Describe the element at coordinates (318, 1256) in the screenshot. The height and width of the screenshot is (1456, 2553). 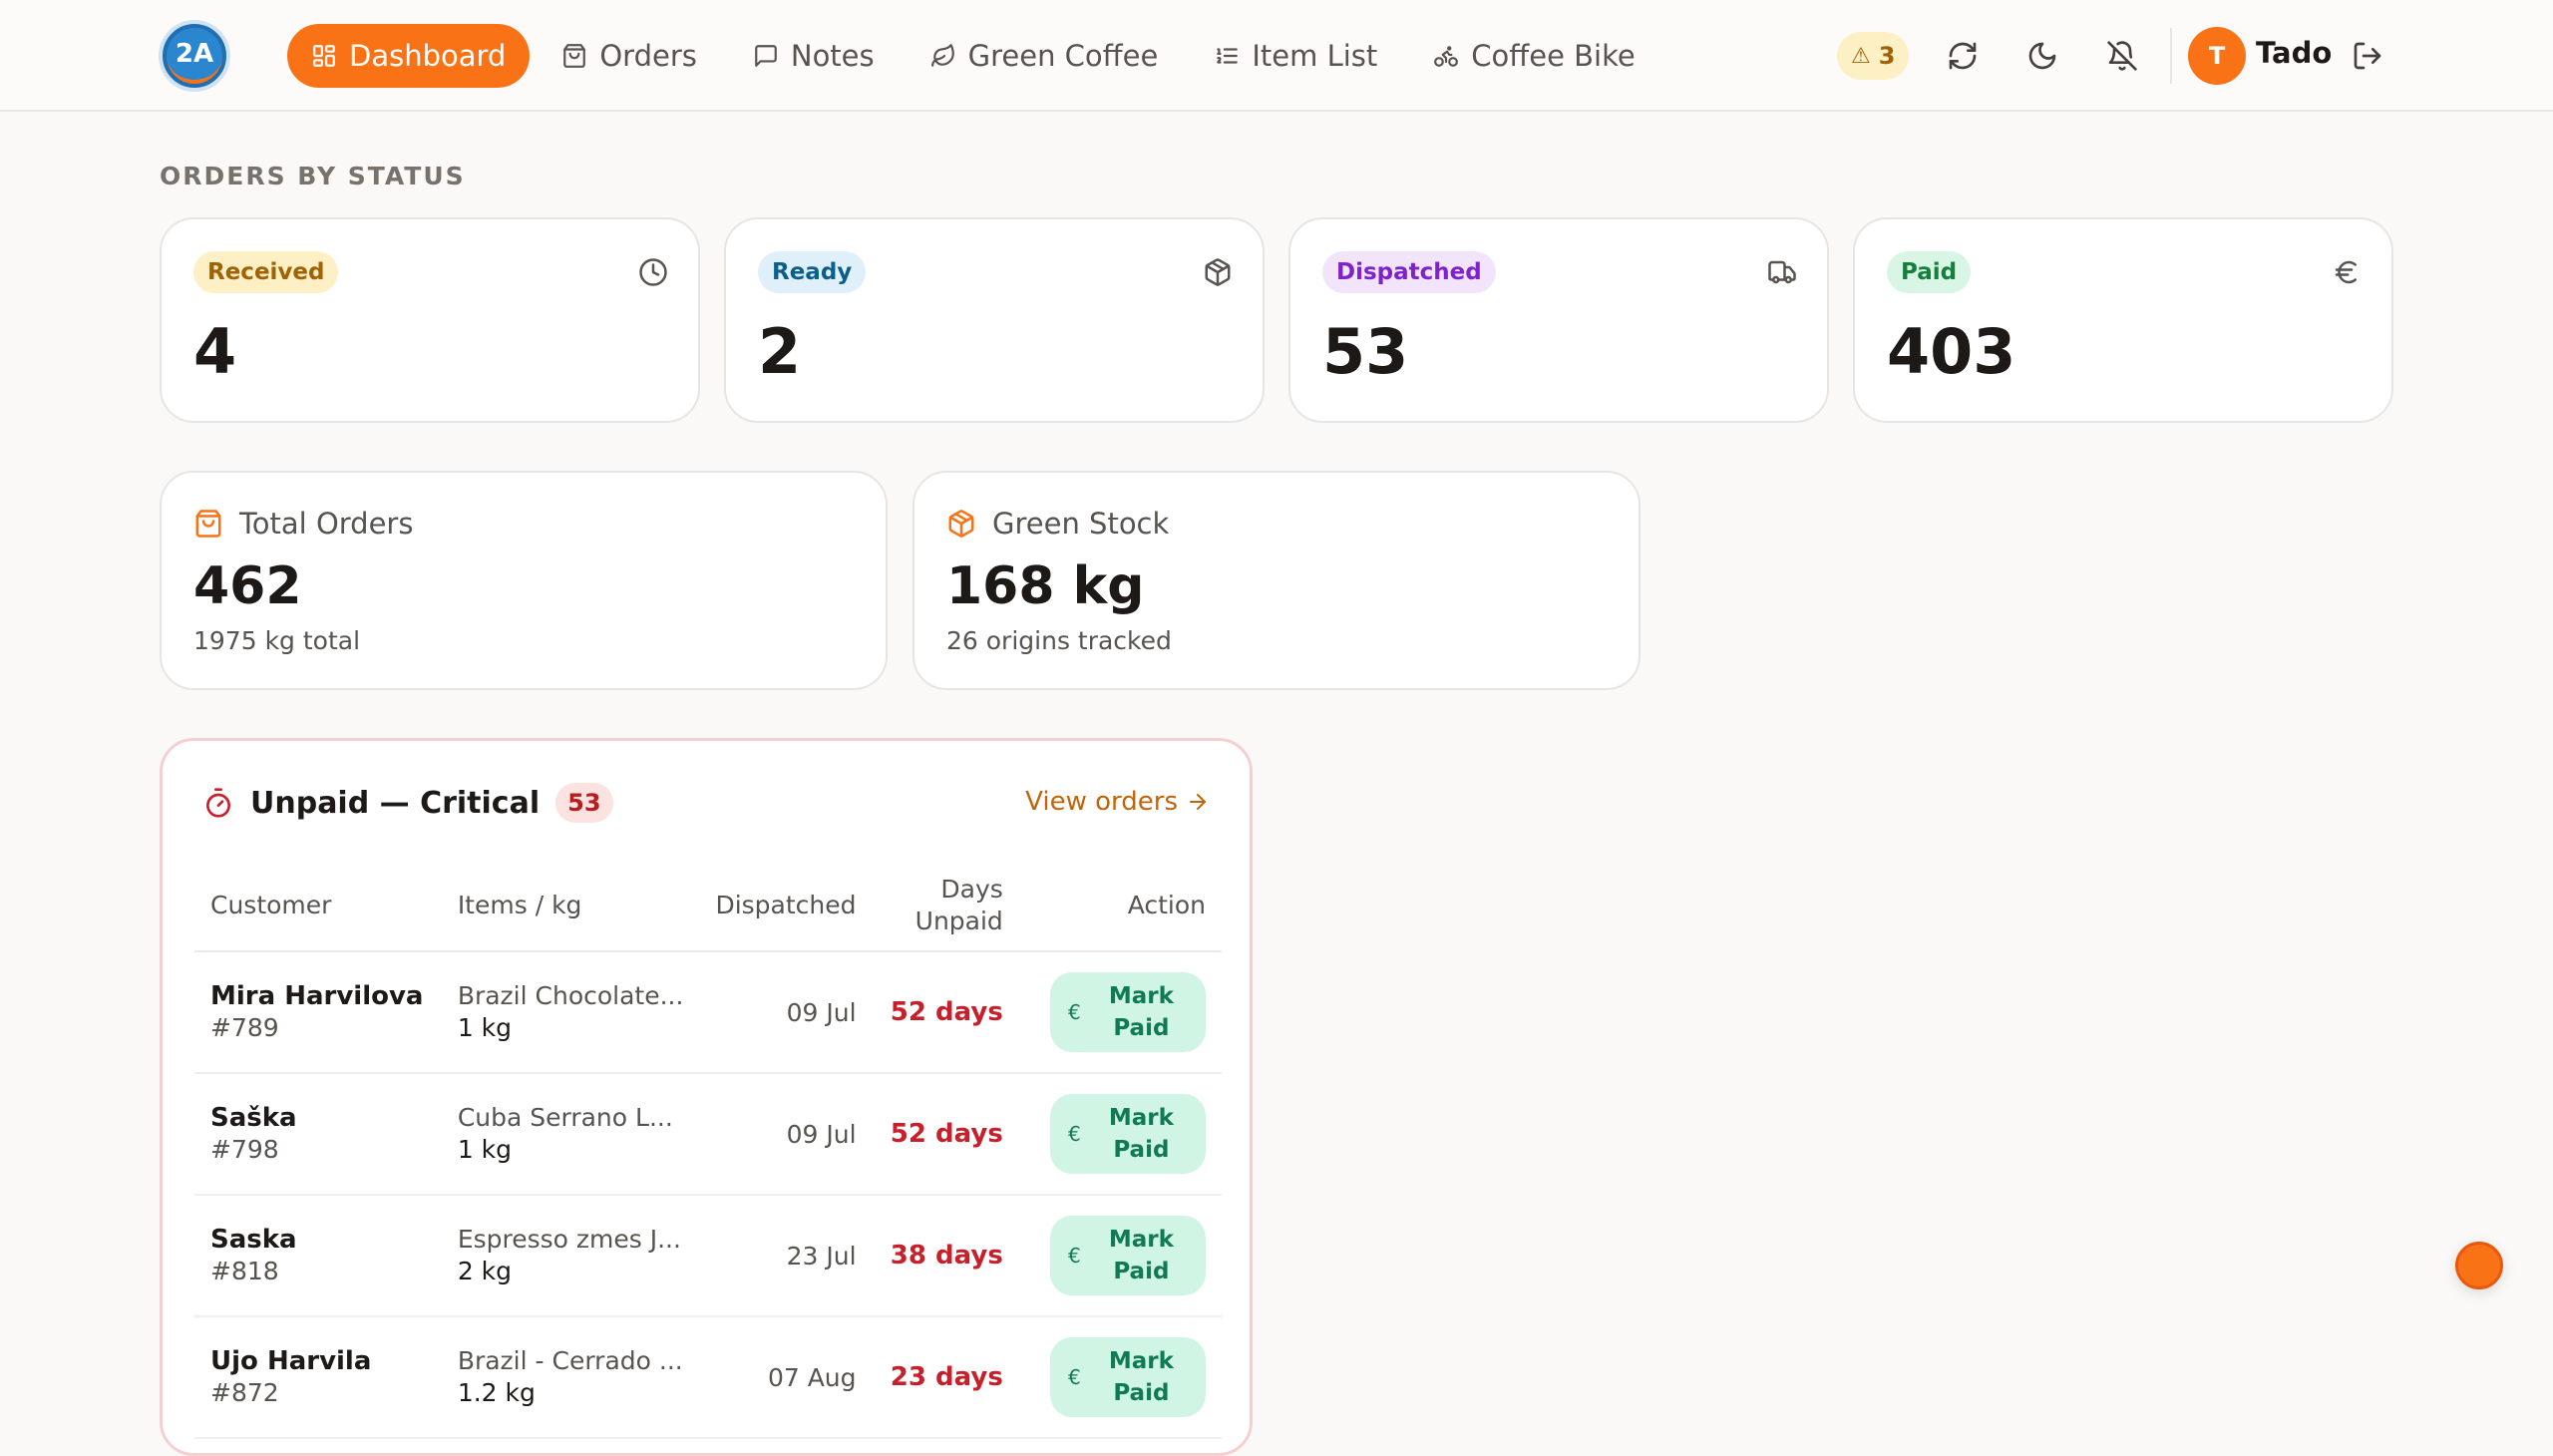
I see `customer-cell: Saska #818` at that location.